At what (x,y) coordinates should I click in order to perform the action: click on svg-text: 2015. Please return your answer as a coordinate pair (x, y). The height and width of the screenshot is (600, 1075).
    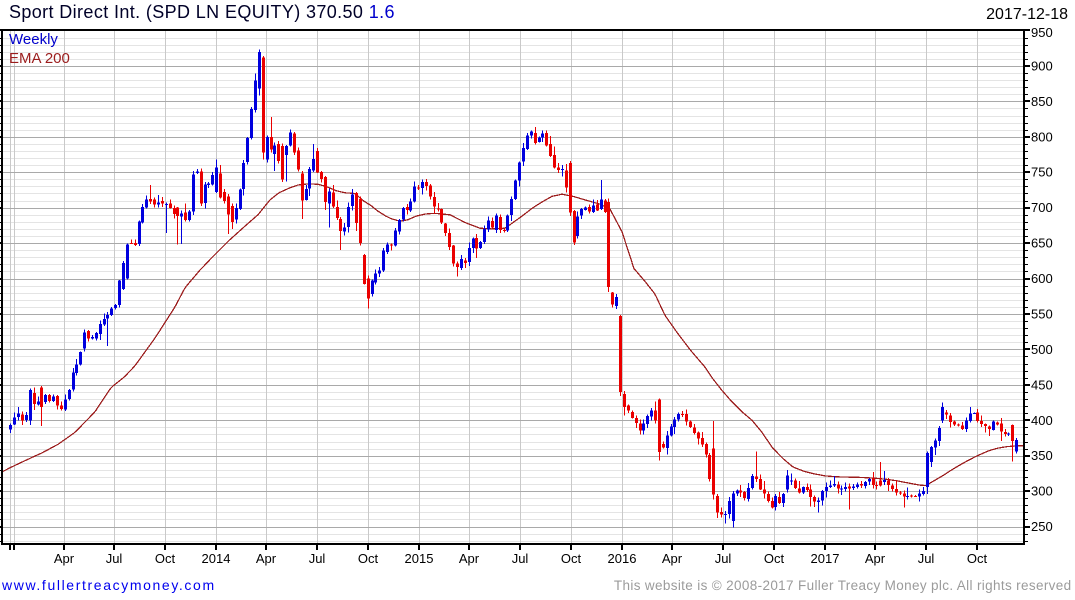
    Looking at the image, I should click on (419, 558).